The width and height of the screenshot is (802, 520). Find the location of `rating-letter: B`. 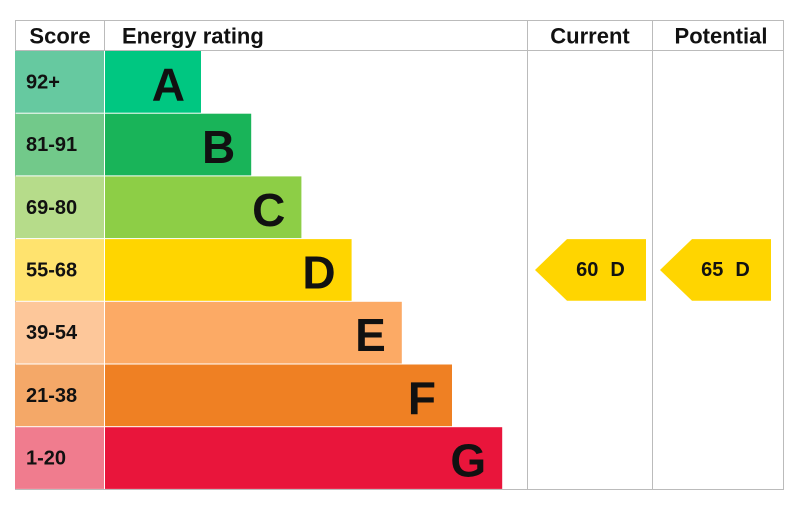

rating-letter: B is located at coordinates (218, 147).